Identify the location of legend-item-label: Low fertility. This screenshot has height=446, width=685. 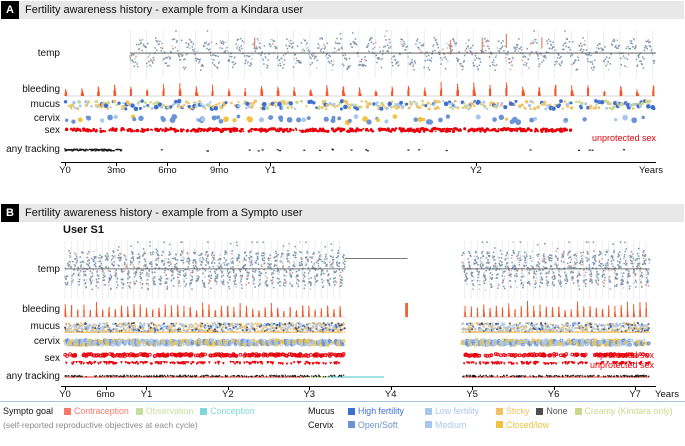
(457, 411).